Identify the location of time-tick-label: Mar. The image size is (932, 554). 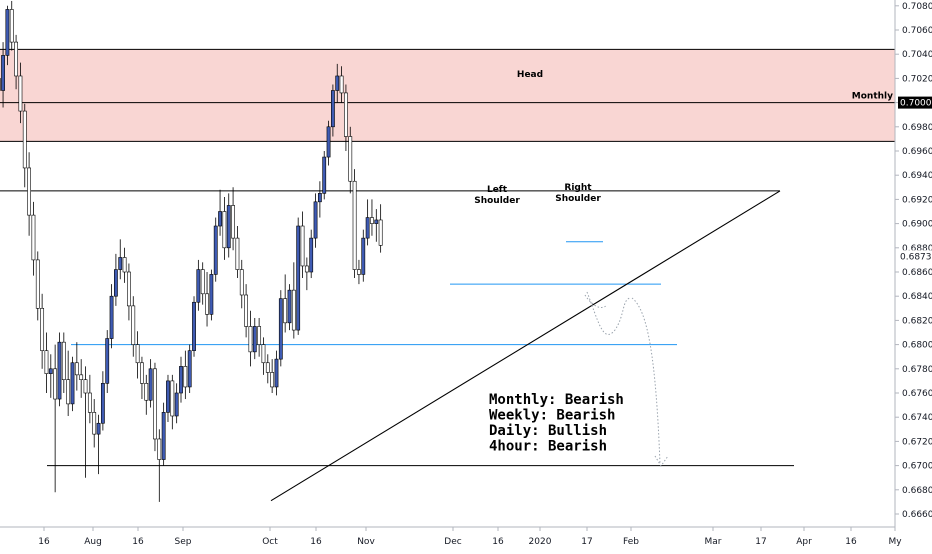
(713, 542).